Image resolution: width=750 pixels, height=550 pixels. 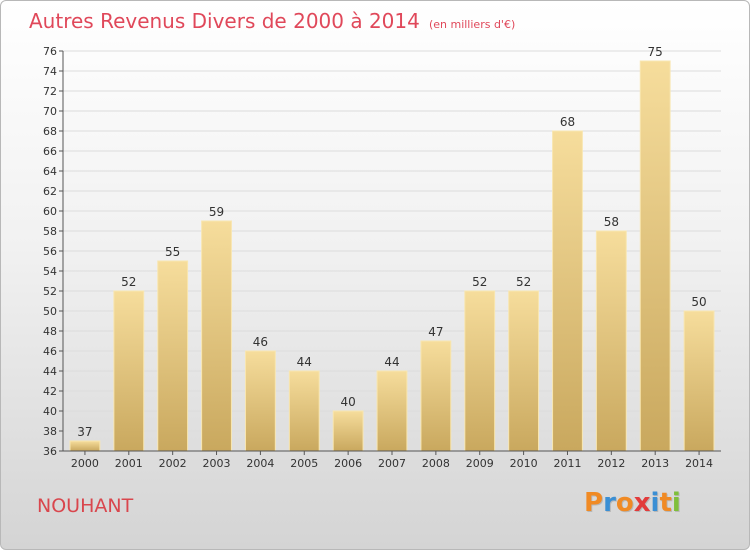 What do you see at coordinates (50, 271) in the screenshot?
I see `y-tick-label: 54` at bounding box center [50, 271].